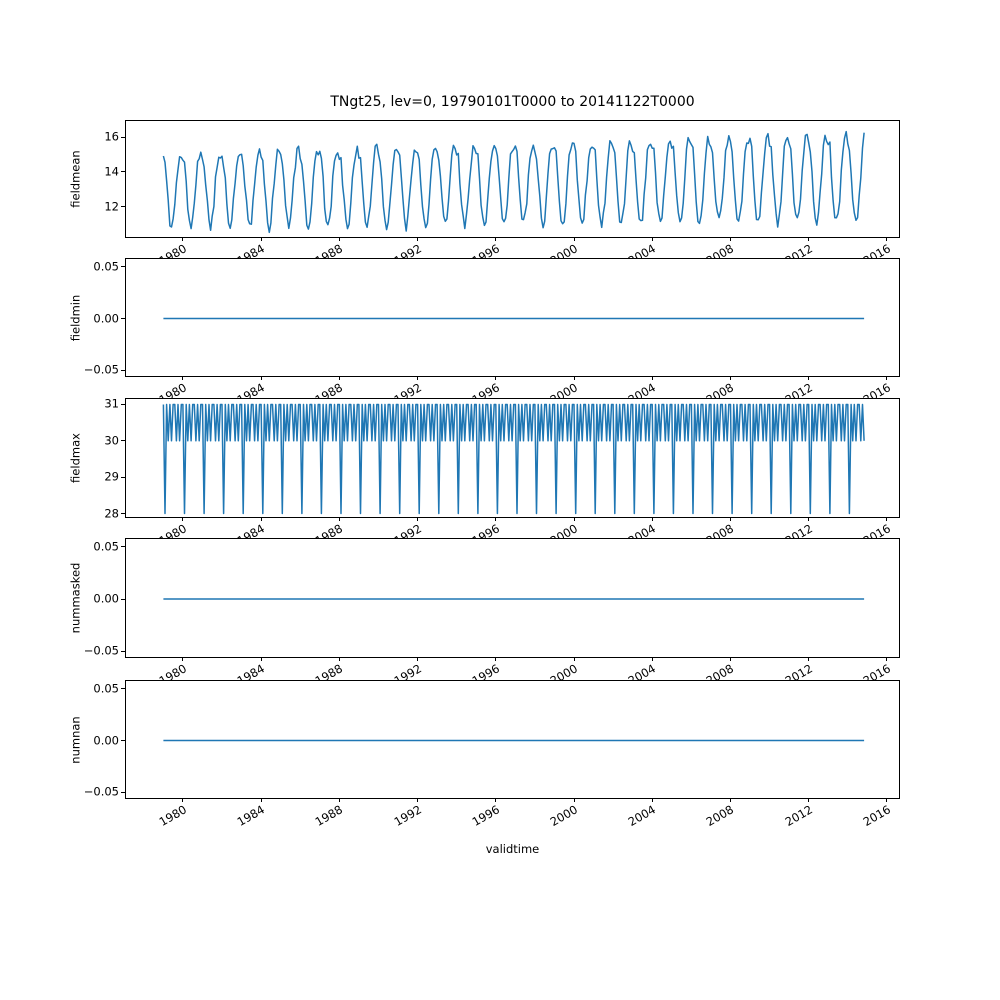  What do you see at coordinates (111, 403) in the screenshot?
I see `y-tick-label: 31` at bounding box center [111, 403].